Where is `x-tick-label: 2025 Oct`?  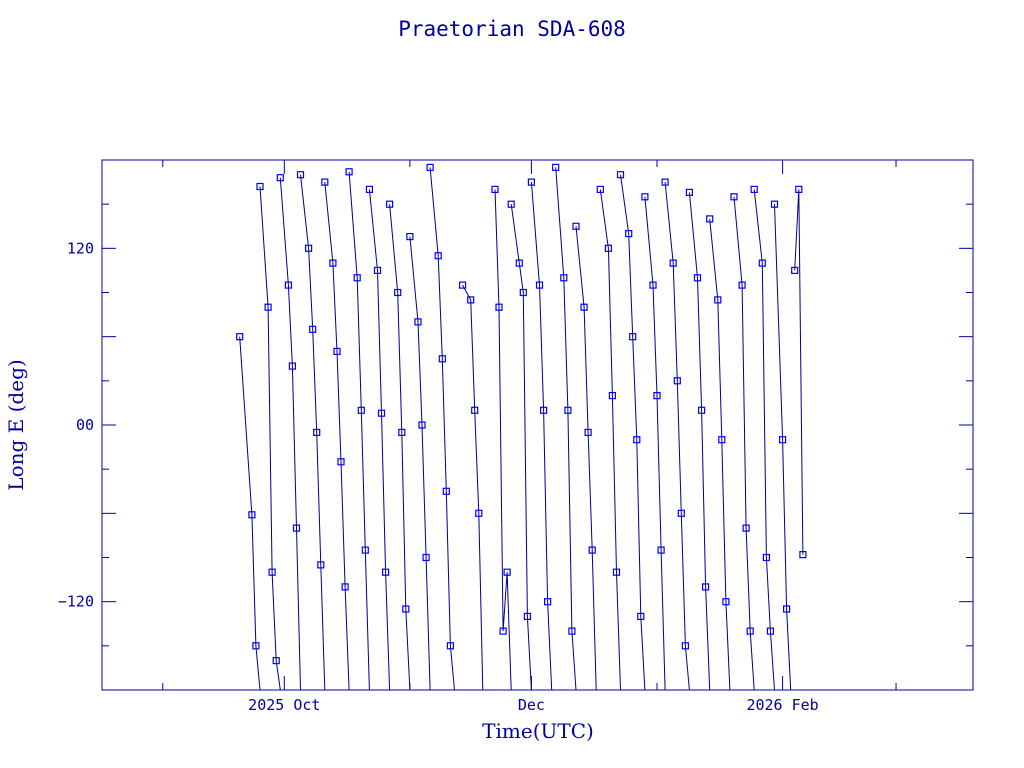
x-tick-label: 2025 Oct is located at coordinates (284, 705).